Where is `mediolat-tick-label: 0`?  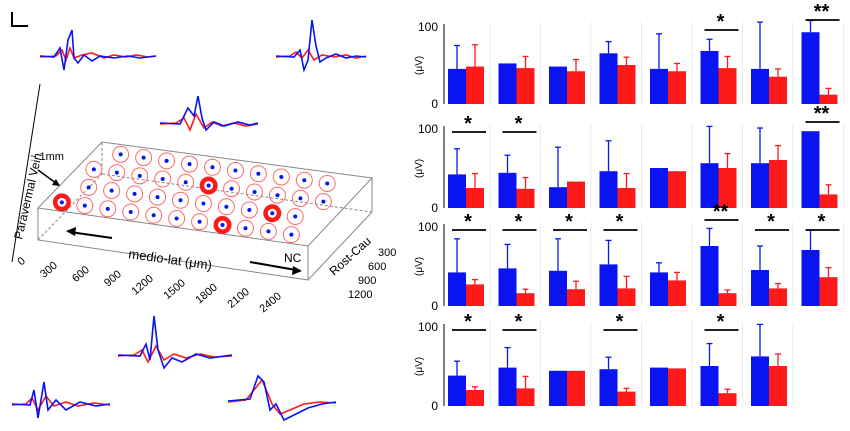
mediolat-tick-label: 0 is located at coordinates (22, 261).